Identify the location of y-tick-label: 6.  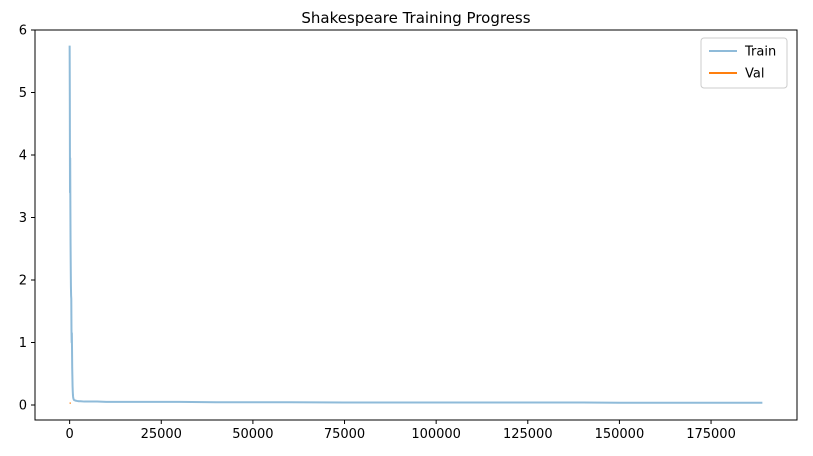
(23, 31).